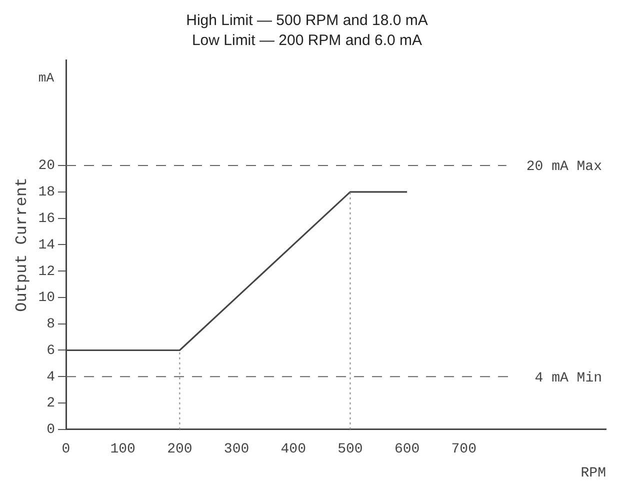 This screenshot has height=493, width=624. Describe the element at coordinates (564, 167) in the screenshot. I see `ref-line-label: 20 mA Max` at that location.